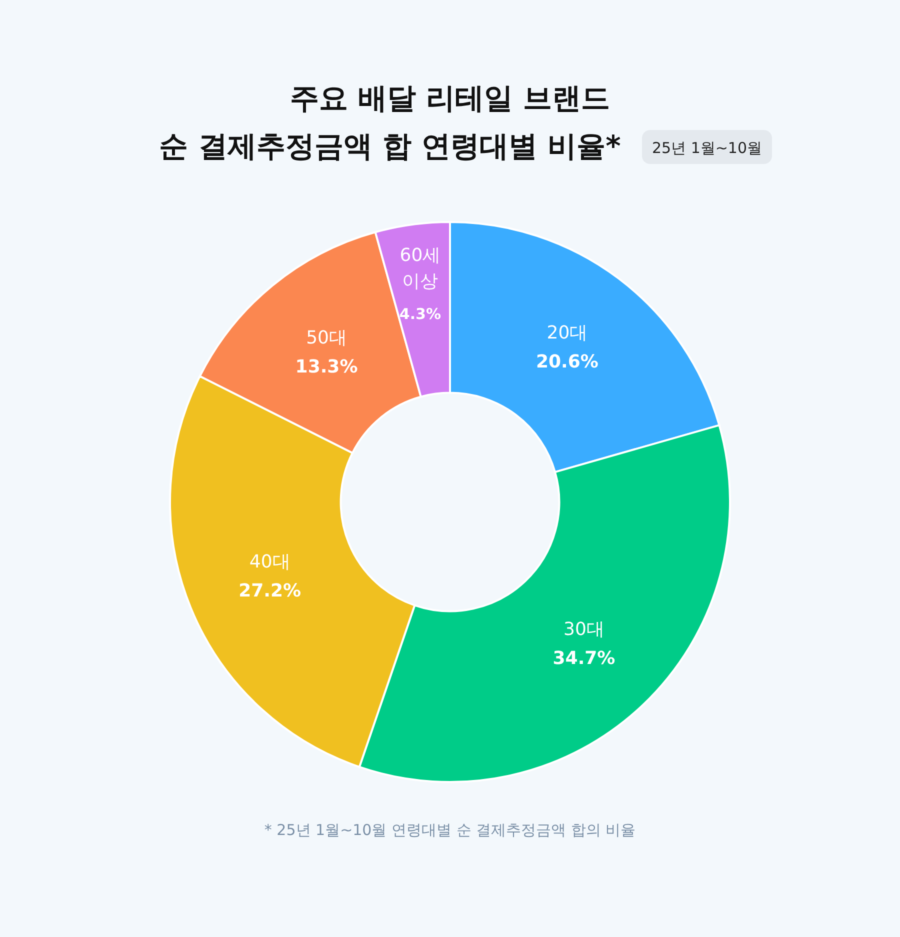 The image size is (900, 937). I want to click on chart-subtitle: 25년 1월~10월, so click(707, 148).